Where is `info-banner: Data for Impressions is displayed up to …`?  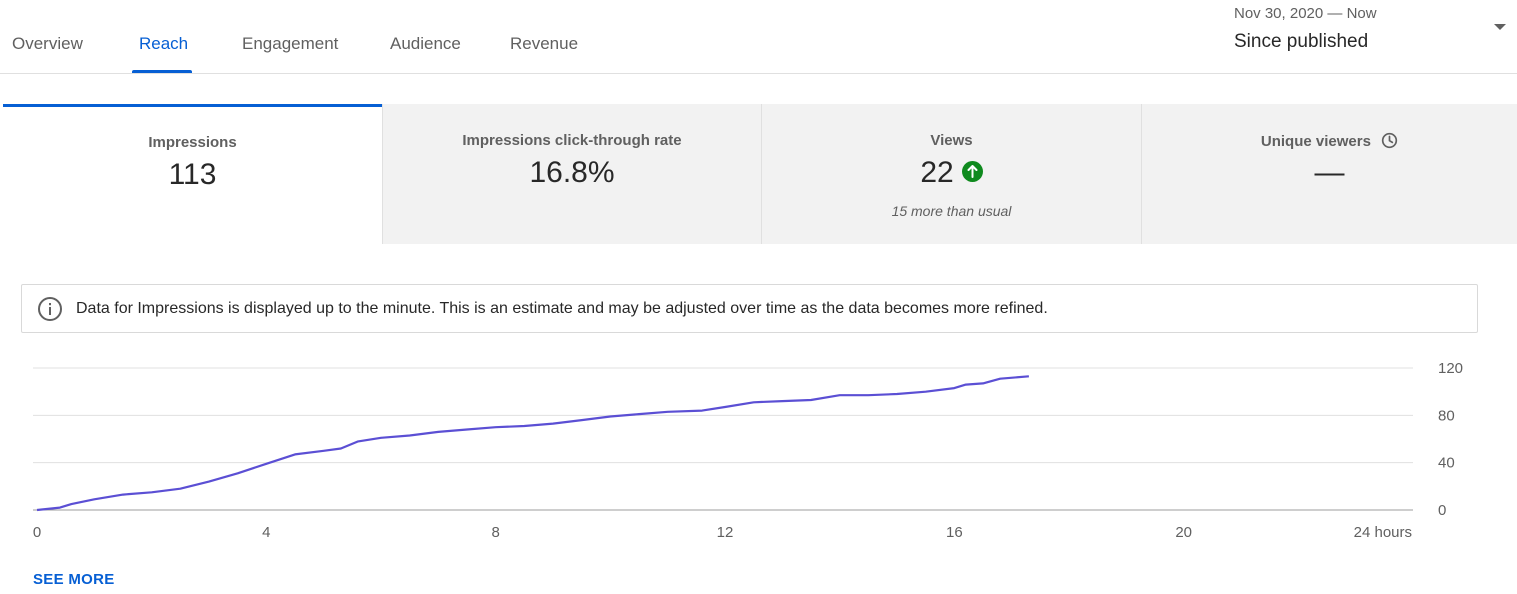
info-banner: Data for Impressions is displayed up to … is located at coordinates (749, 308).